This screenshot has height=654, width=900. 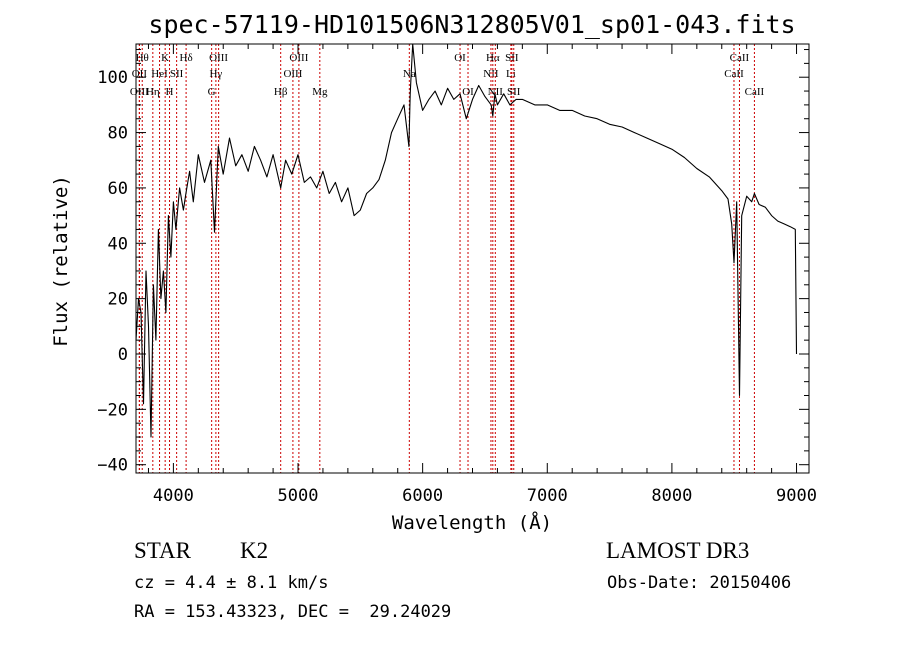 I want to click on y-tick-label: 100, so click(x=112, y=78).